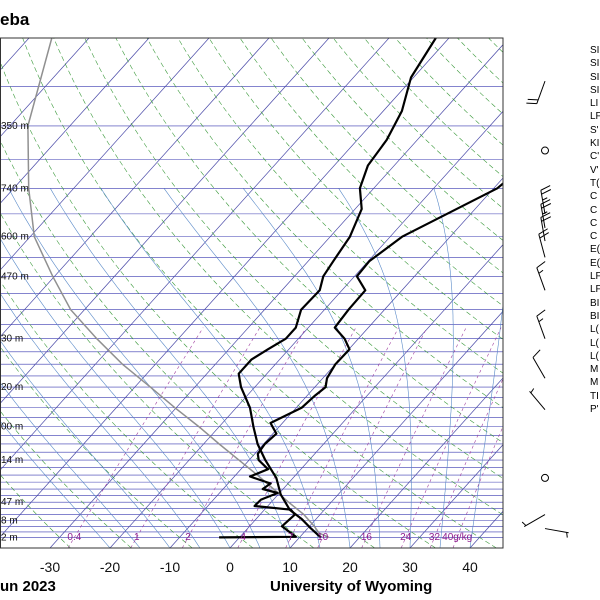 This screenshot has height=600, width=600. I want to click on station-code: C', so click(595, 157).